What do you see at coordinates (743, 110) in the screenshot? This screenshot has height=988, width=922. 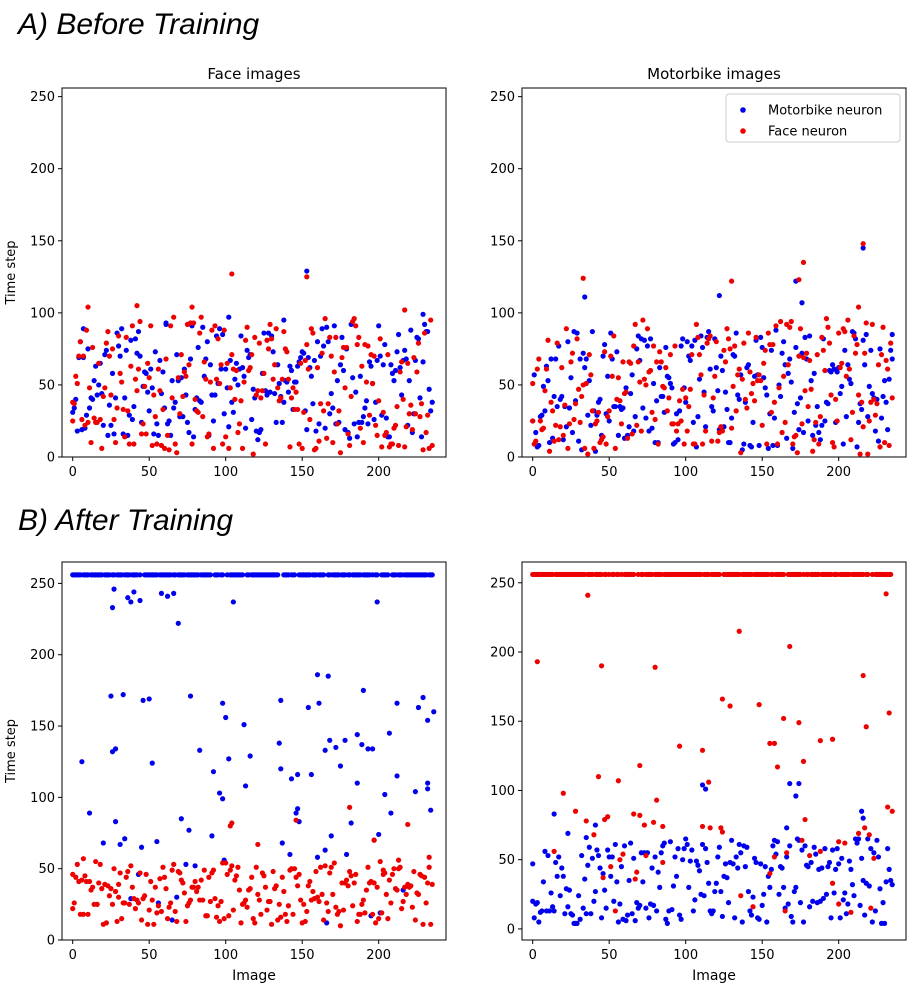 I see `legend-marker` at bounding box center [743, 110].